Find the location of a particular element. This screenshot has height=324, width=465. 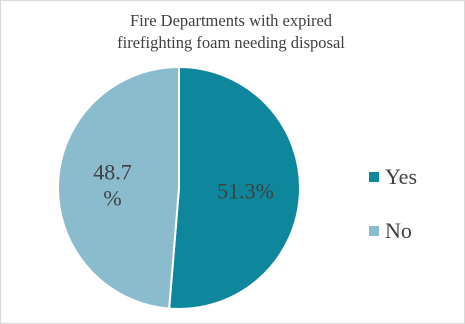

legend-swatch-yes is located at coordinates (374, 177).